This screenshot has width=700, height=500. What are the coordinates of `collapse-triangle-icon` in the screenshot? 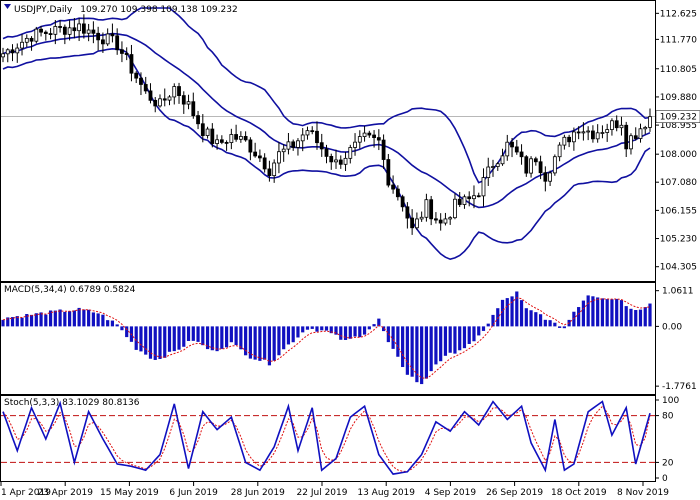 It's located at (7, 6).